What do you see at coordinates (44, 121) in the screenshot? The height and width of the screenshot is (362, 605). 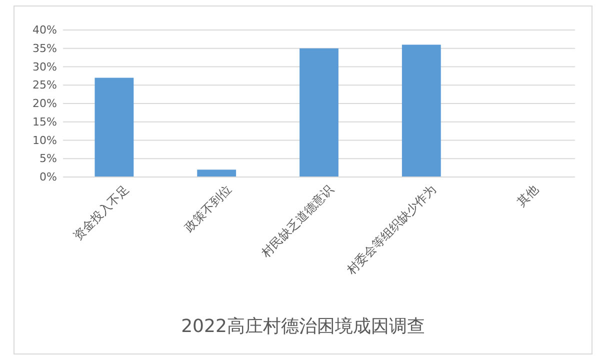 I see `y-tick-label: 15%` at bounding box center [44, 121].